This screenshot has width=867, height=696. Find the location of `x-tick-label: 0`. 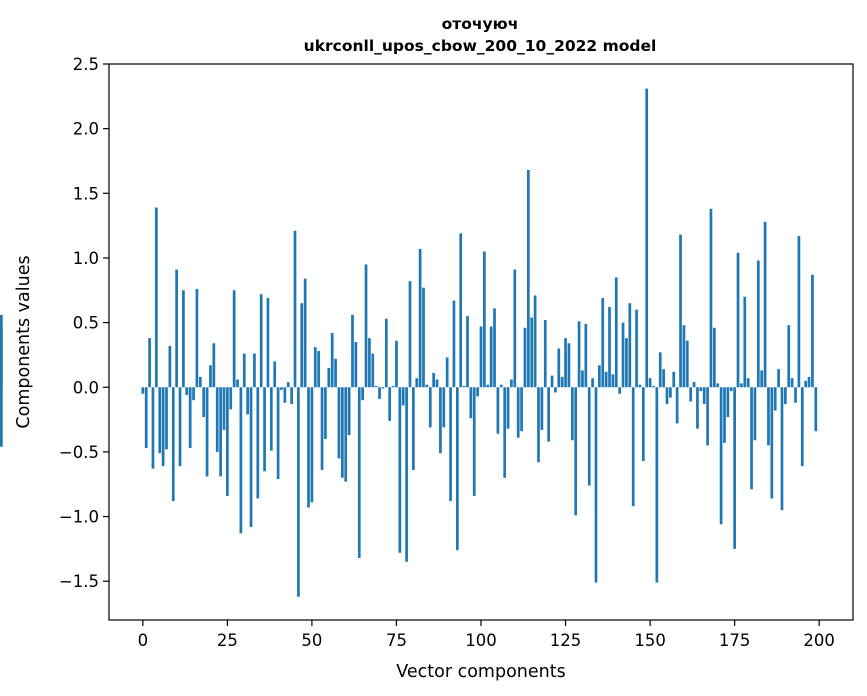

x-tick-label: 0 is located at coordinates (143, 640).